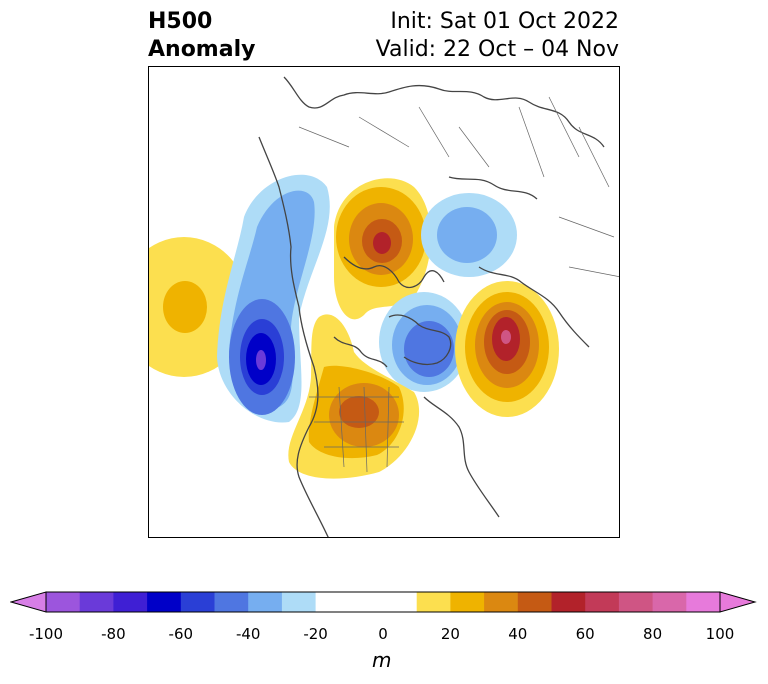 The image size is (768, 684). Describe the element at coordinates (424, 342) in the screenshot. I see `greenland-negative-anomaly` at that location.